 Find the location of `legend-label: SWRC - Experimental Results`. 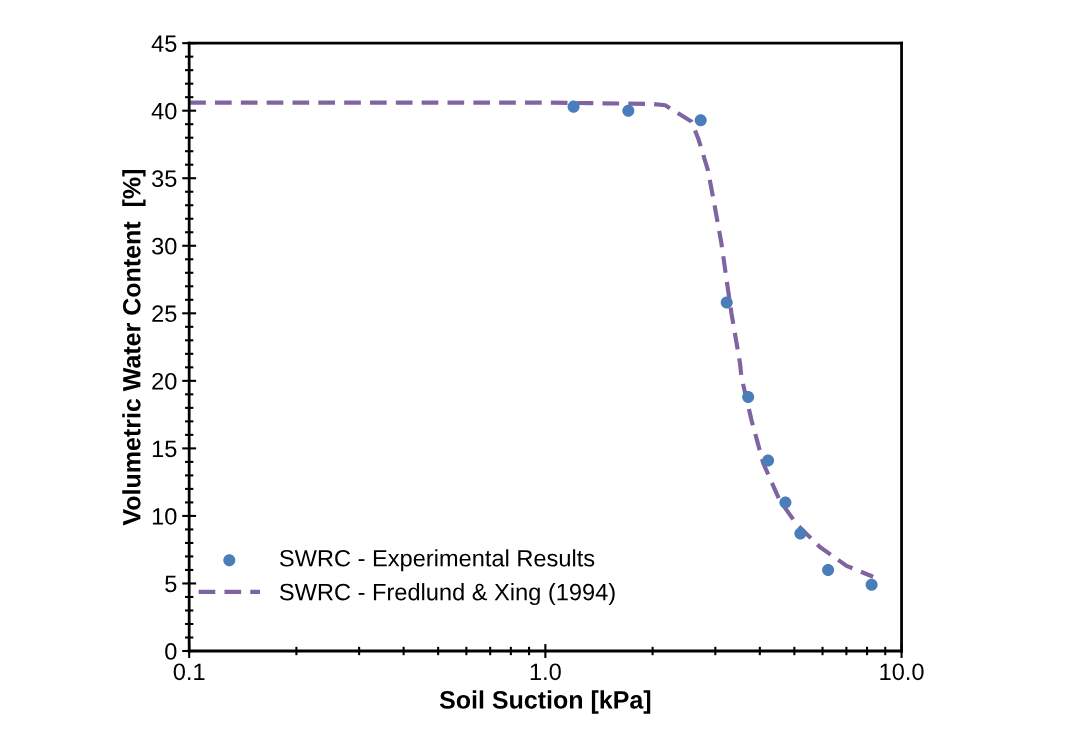

legend-label: SWRC - Experimental Results is located at coordinates (437, 560).